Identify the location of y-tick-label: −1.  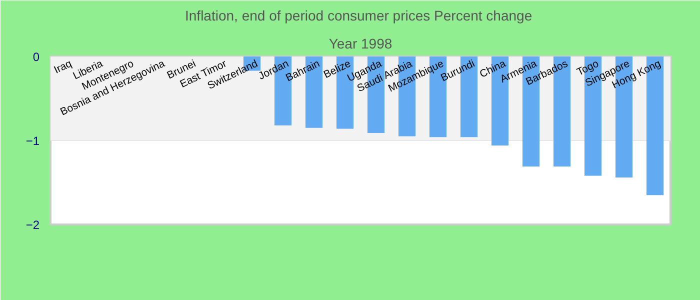
(33, 141).